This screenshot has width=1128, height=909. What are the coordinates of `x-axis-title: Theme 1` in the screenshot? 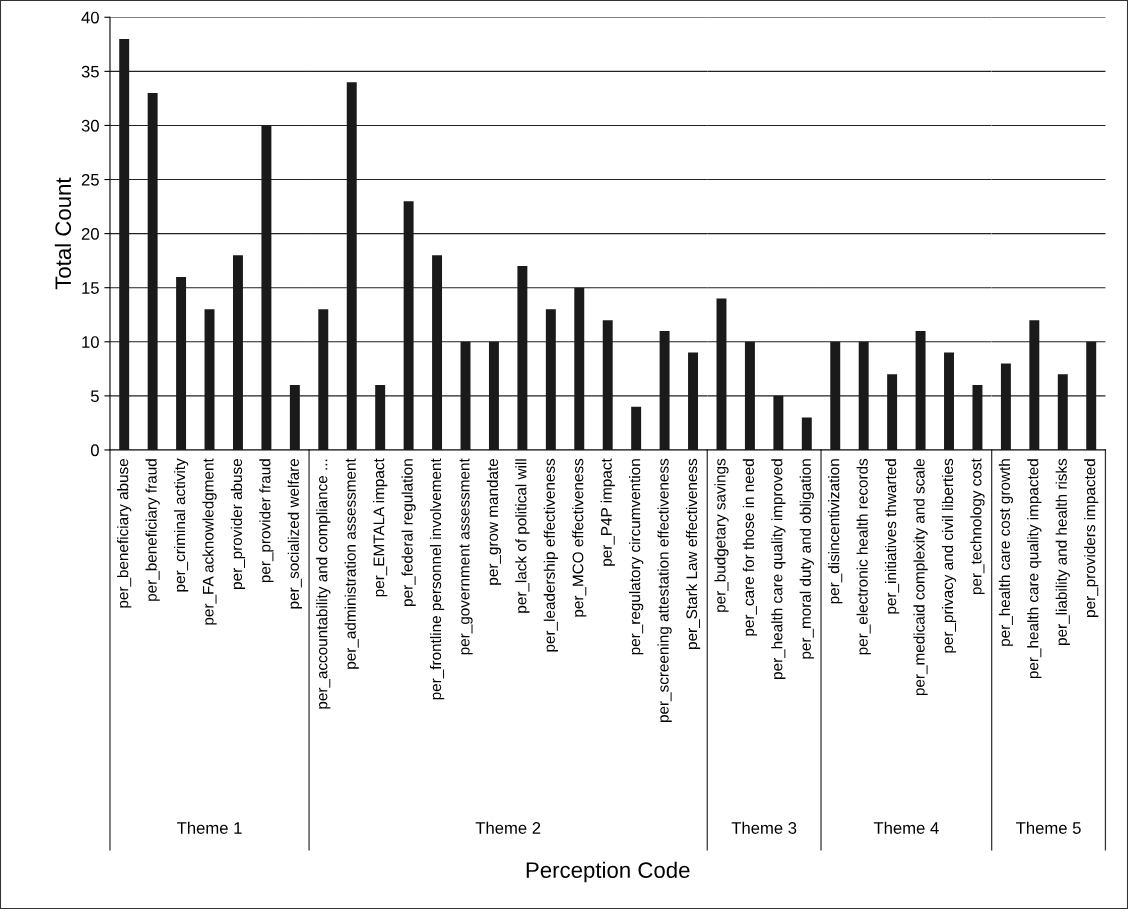 It's located at (209, 827).